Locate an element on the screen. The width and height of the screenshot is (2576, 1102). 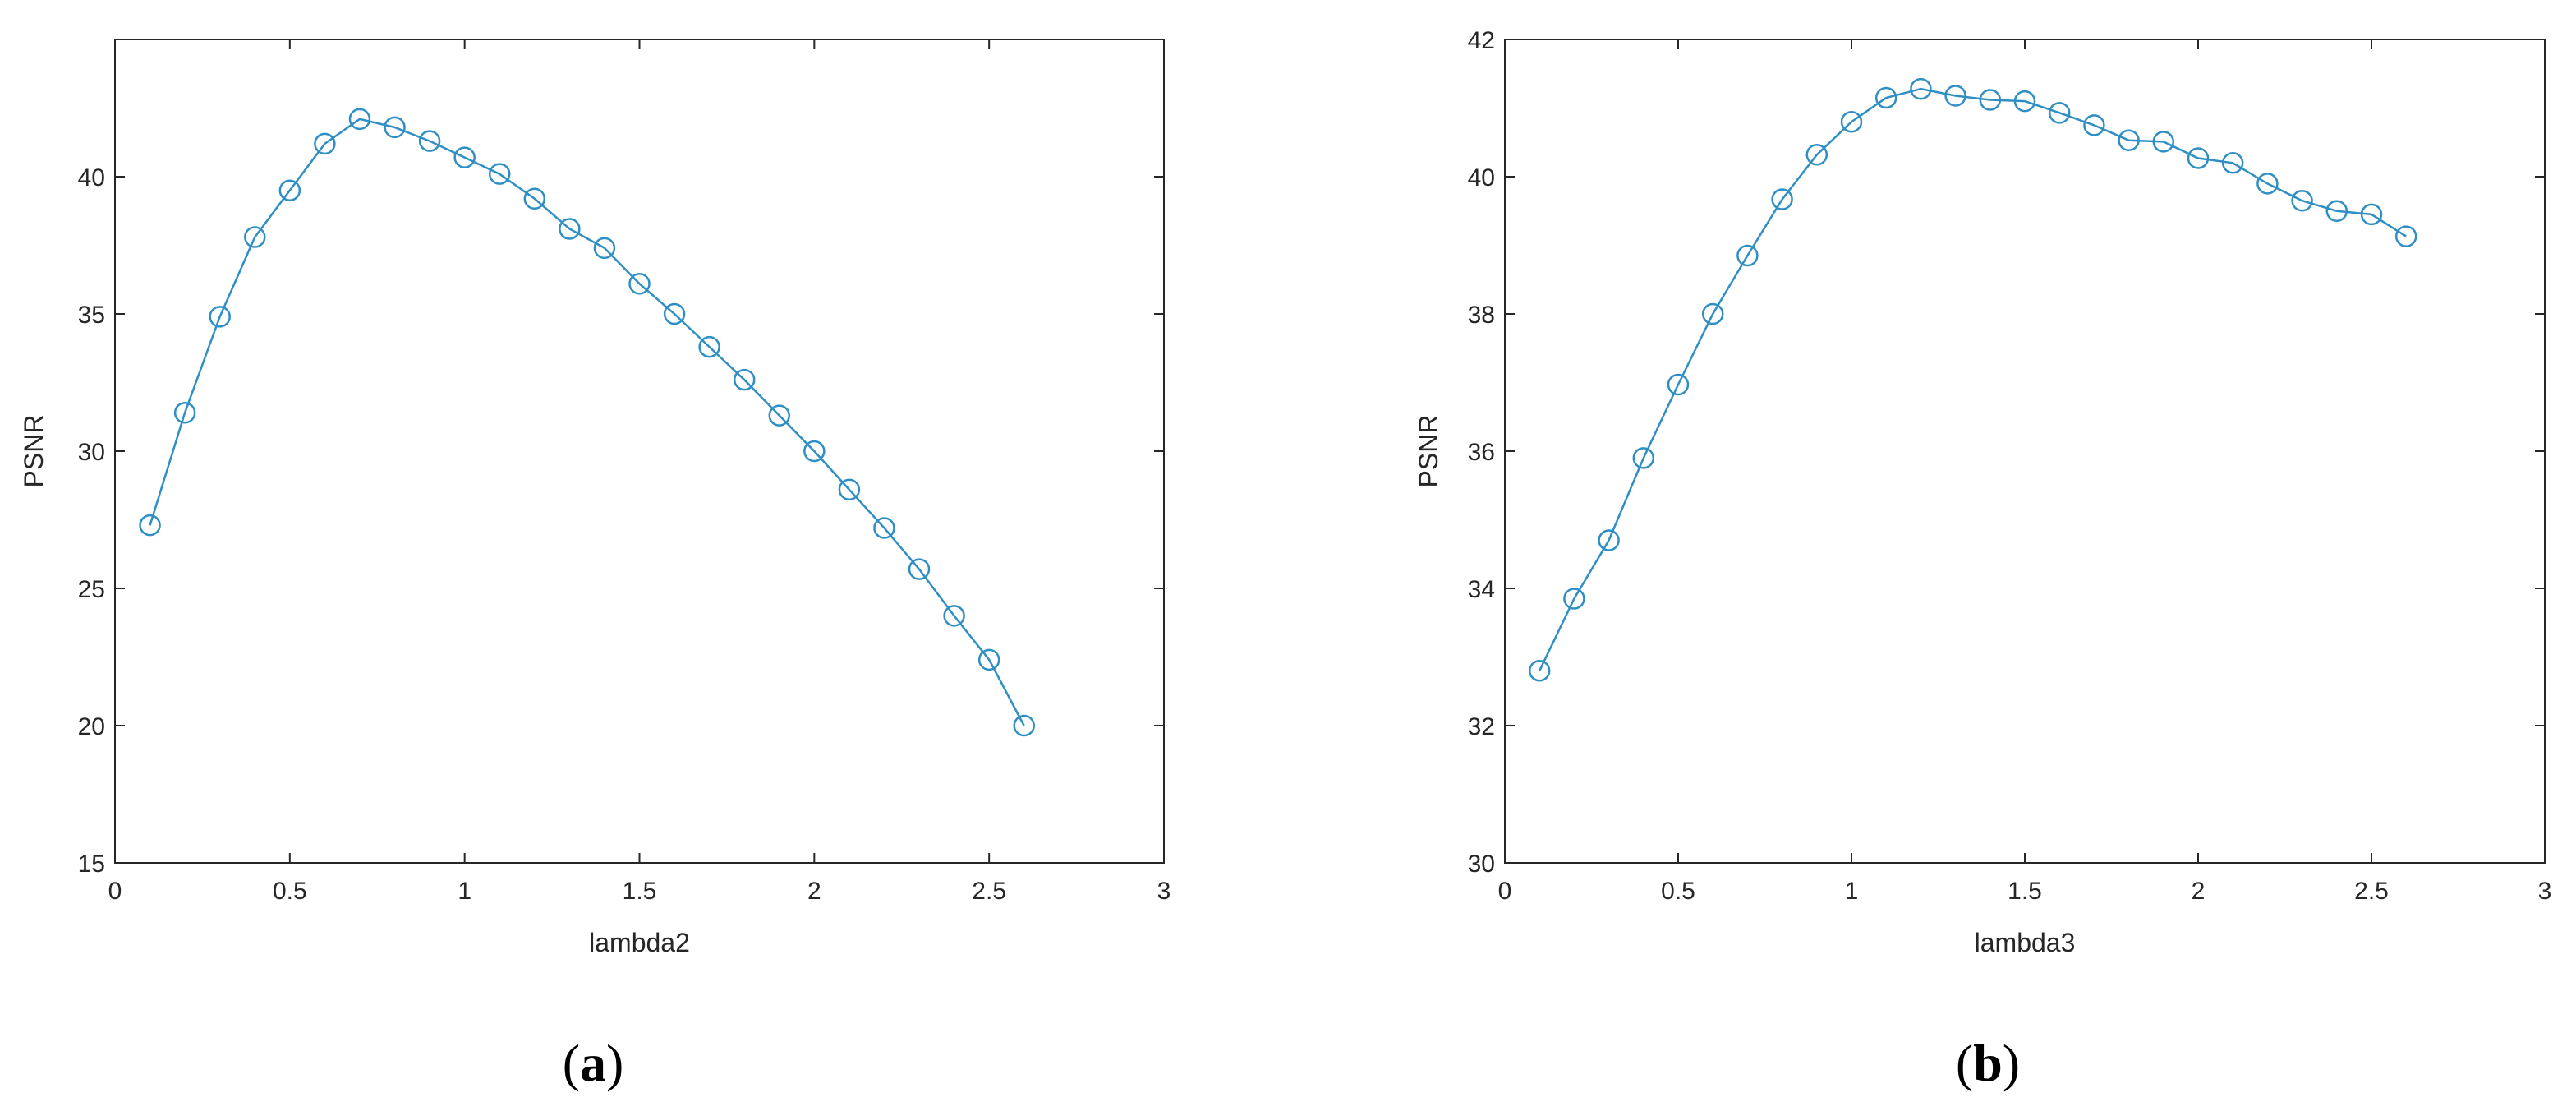
y-tick-label: 25 is located at coordinates (91, 590).